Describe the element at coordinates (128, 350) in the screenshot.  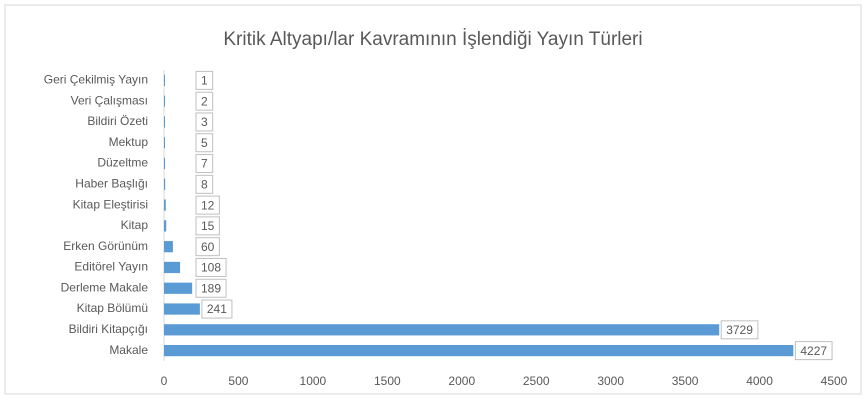
I see `y-tick-label: Makale` at that location.